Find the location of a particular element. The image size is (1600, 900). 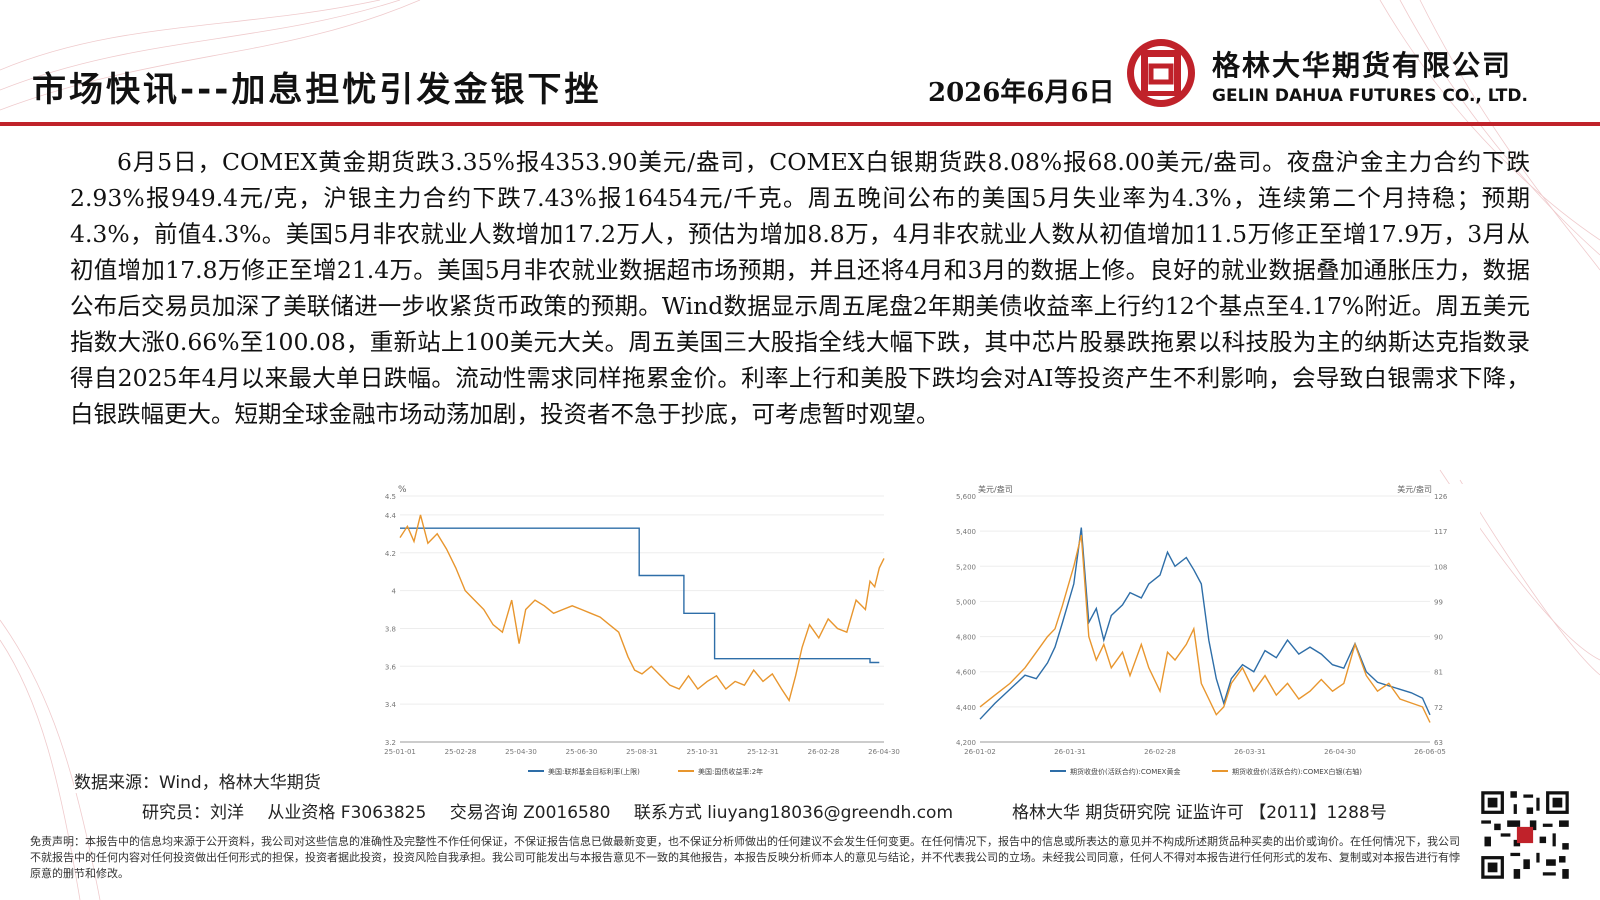

chart-2-ytick-right-5: 81 is located at coordinates (1438, 673).